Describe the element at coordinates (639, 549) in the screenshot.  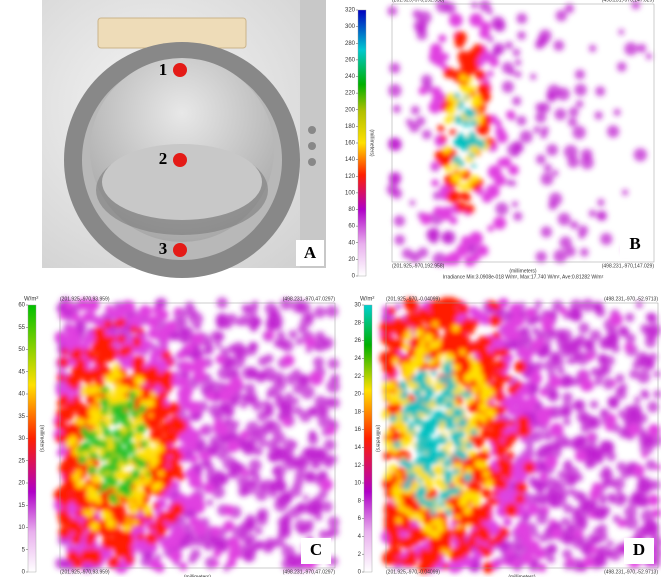
I see `panel-label: D` at that location.